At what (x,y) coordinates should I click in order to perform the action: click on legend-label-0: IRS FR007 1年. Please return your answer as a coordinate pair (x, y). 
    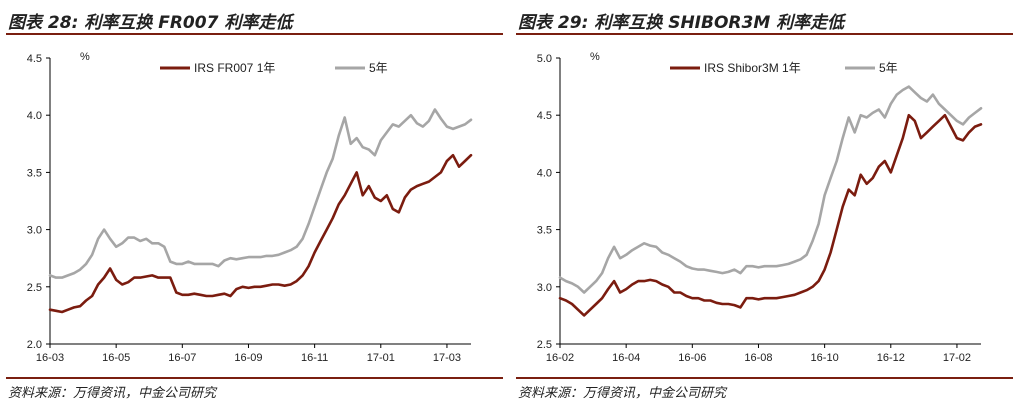
    Looking at the image, I should click on (234, 68).